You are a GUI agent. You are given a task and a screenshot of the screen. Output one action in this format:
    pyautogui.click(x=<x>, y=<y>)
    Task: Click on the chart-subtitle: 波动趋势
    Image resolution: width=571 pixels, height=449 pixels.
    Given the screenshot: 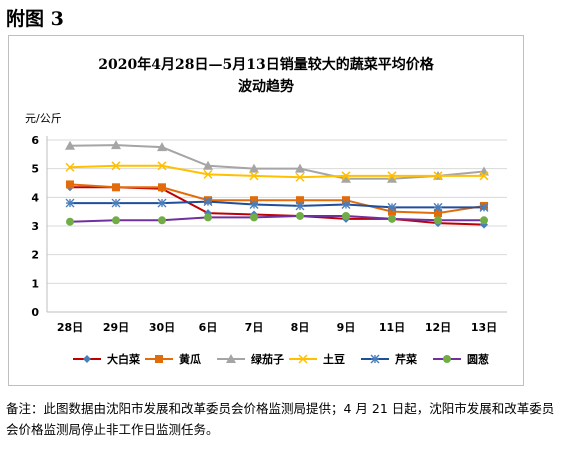 What is the action you would take?
    pyautogui.click(x=266, y=87)
    